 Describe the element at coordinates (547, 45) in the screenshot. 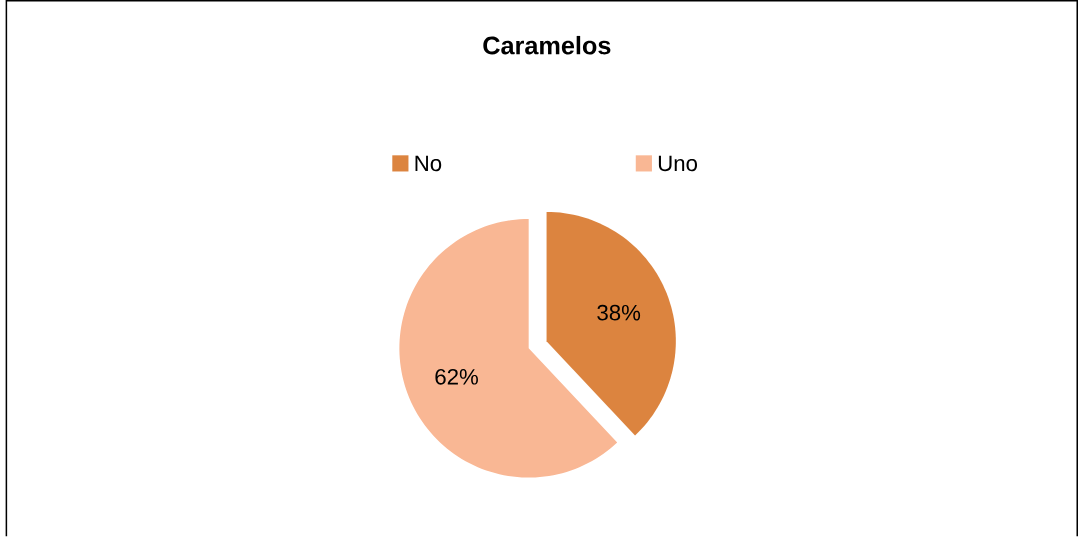

I see `chart-title: Caramelos` at that location.